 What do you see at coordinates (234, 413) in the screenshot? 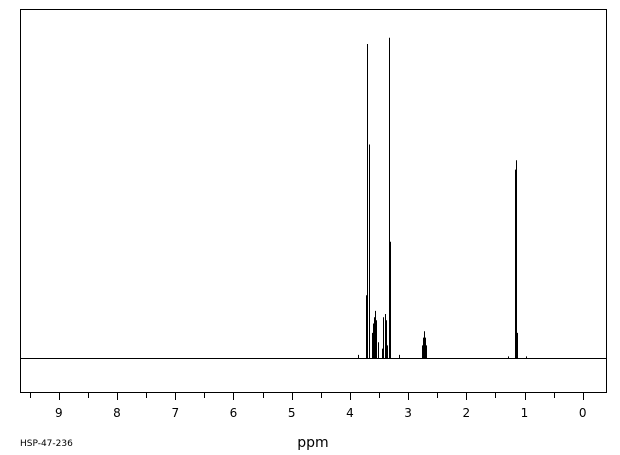
I see `x-tick-label: 6` at bounding box center [234, 413].